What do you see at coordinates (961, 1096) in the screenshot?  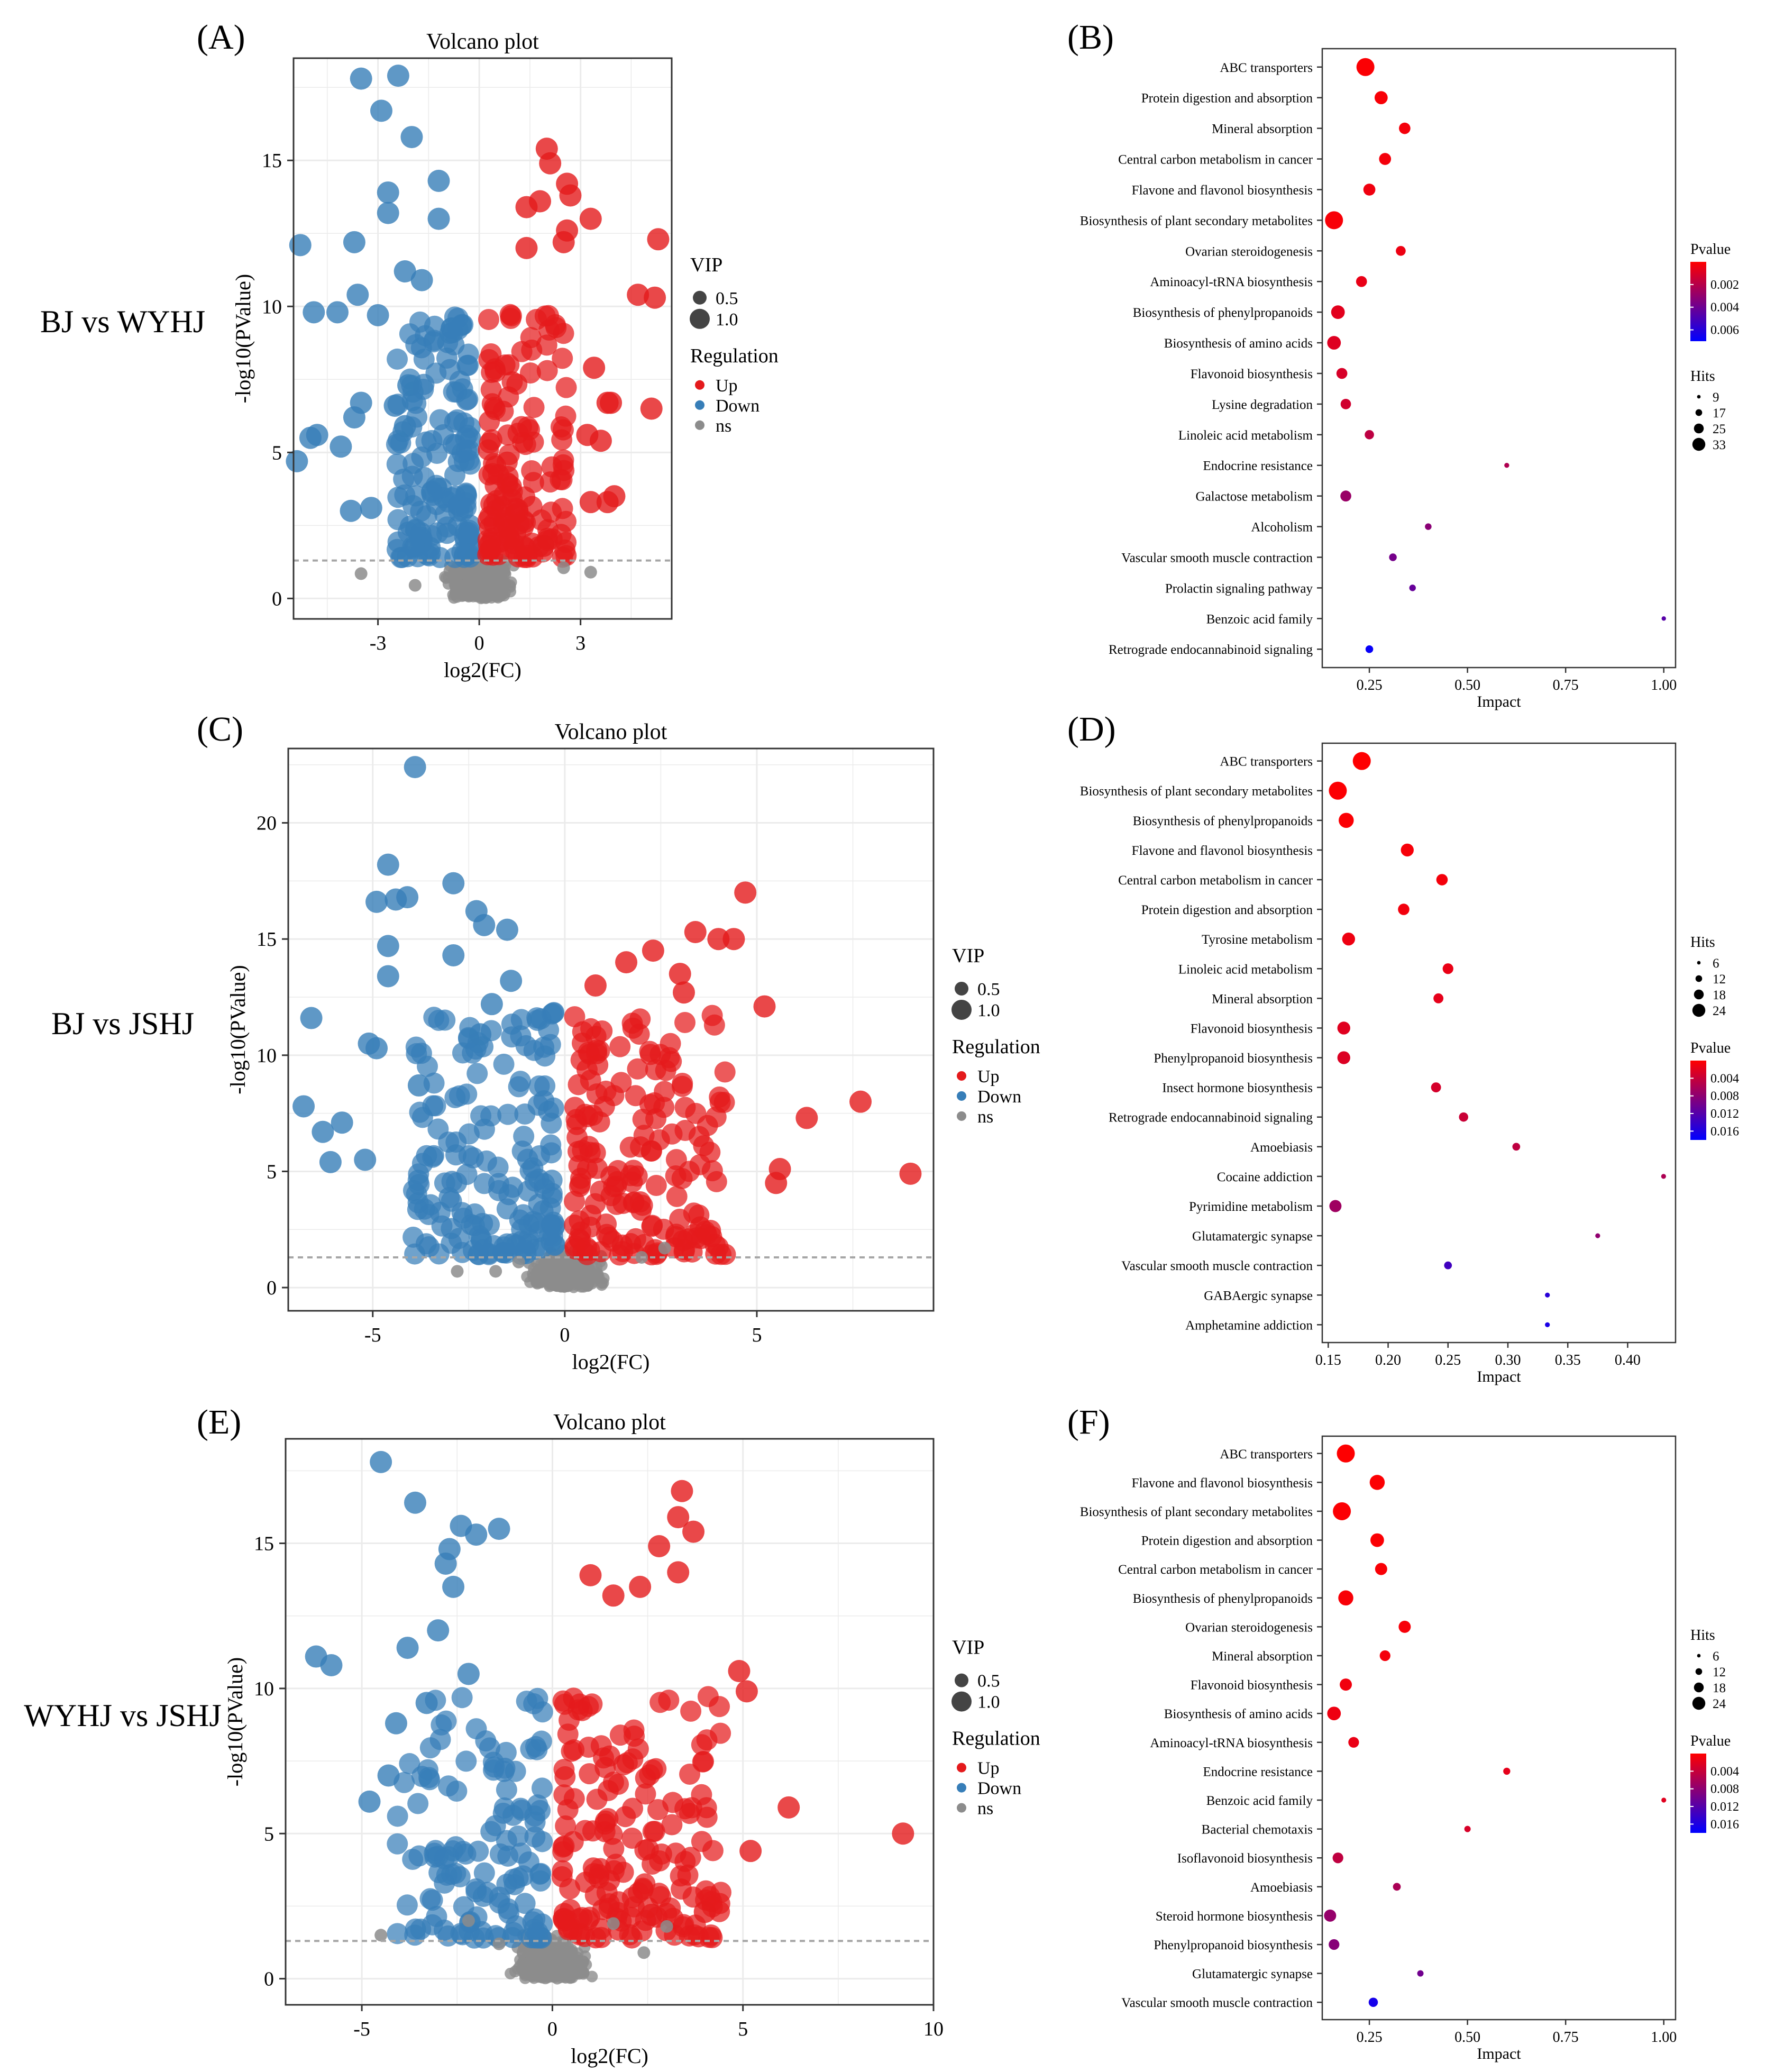 I see `regulation-legend-swatch-down` at bounding box center [961, 1096].